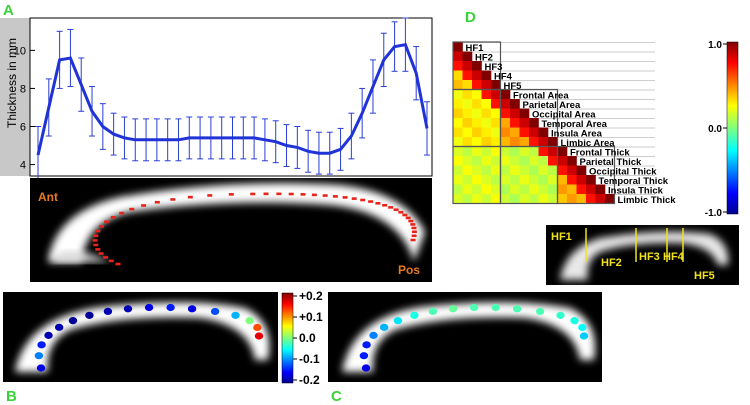 The height and width of the screenshot is (405, 750). I want to click on colorbar-d, so click(732, 128).